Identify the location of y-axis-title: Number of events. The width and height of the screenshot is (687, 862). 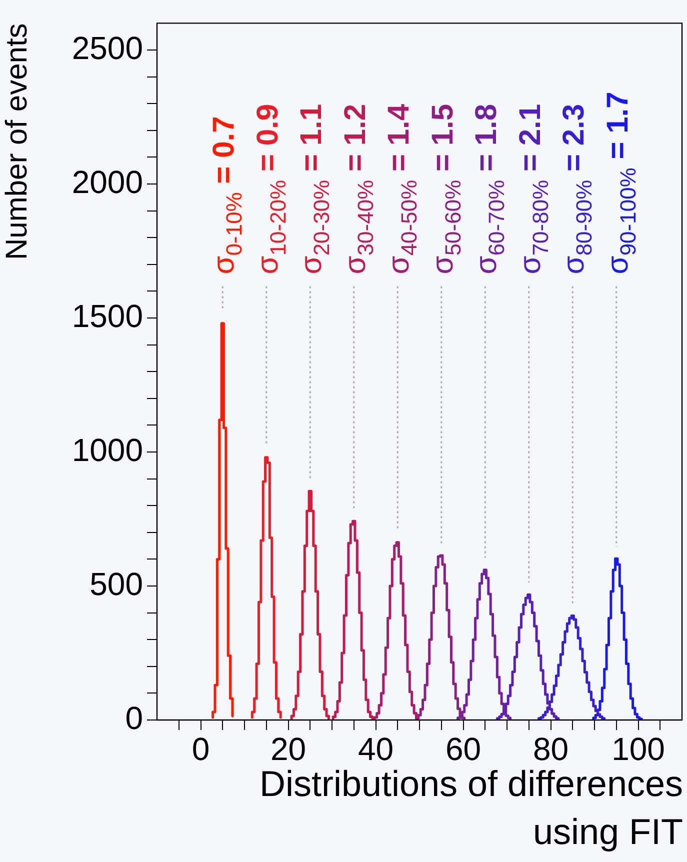
(17, 141).